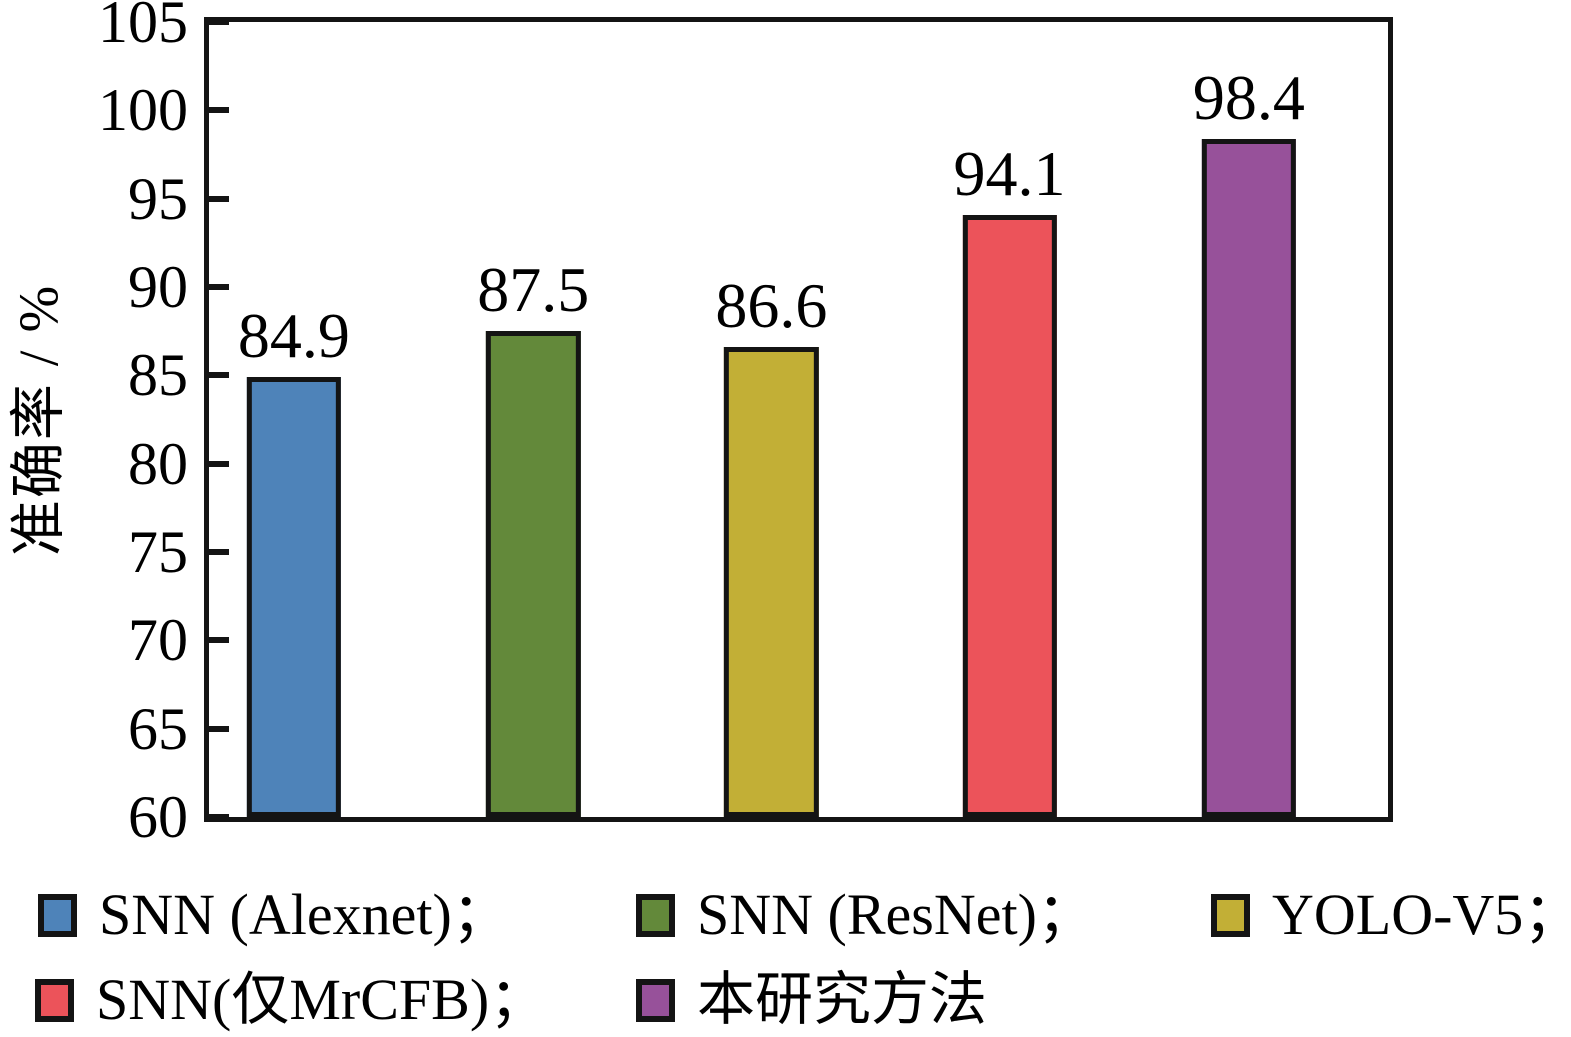 The width and height of the screenshot is (1571, 1037). Describe the element at coordinates (1248, 97) in the screenshot. I see `bar-value-label: 98.4` at that location.